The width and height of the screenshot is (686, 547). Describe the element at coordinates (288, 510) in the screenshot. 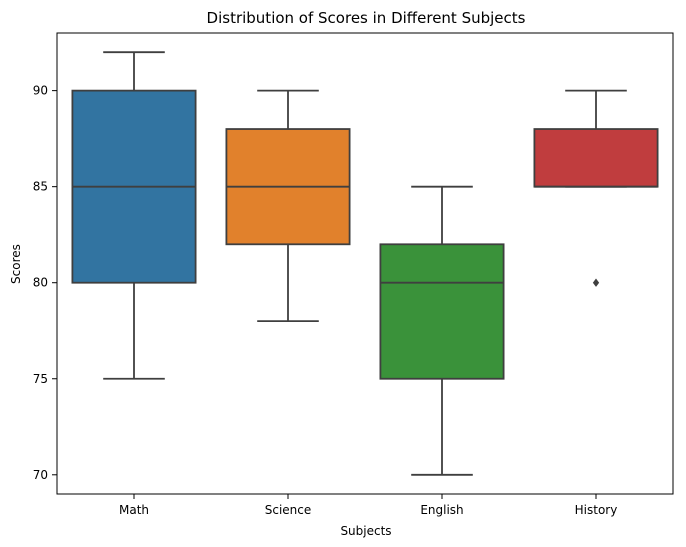

I see `x-tick-label: Science` at that location.